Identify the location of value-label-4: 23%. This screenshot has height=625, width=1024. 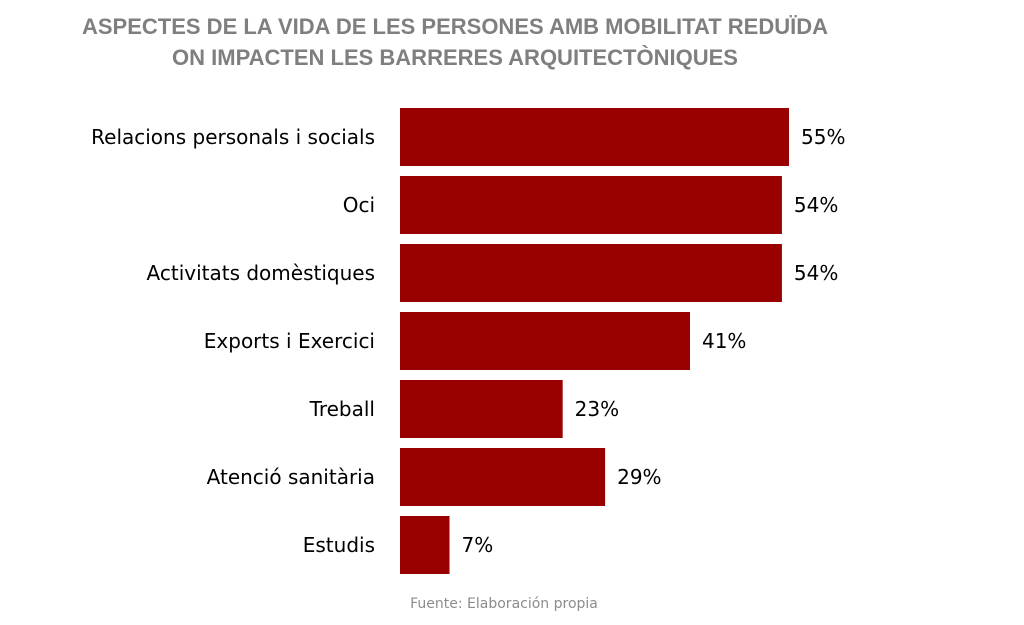
(597, 409).